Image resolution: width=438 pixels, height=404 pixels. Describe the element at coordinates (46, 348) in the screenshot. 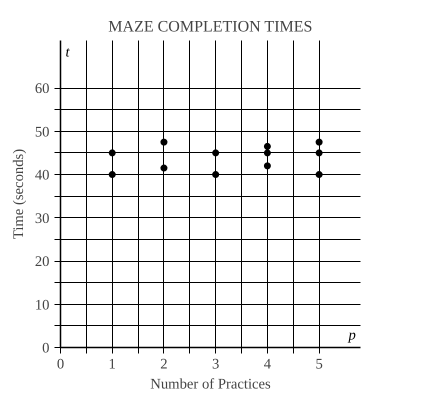

I see `y-tick-label: 0` at that location.